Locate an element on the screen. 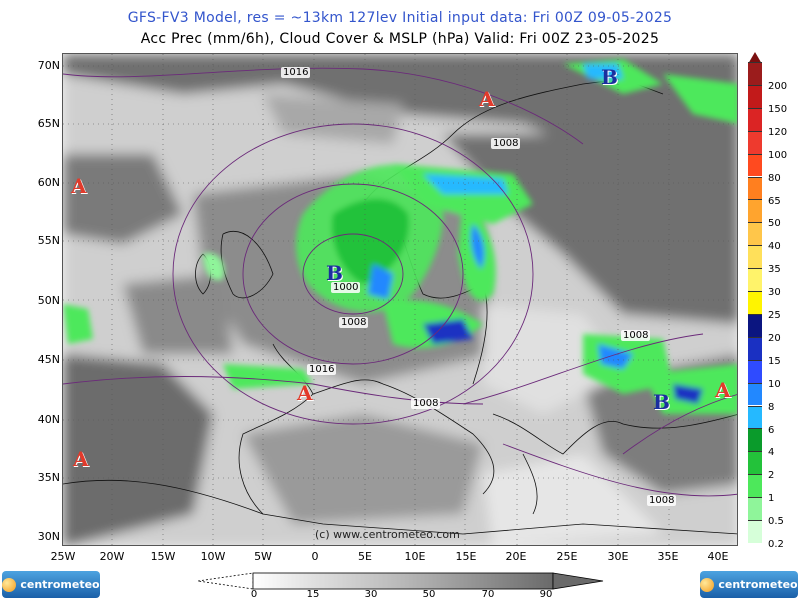  lat-tick-label: 40N is located at coordinates (48, 419).